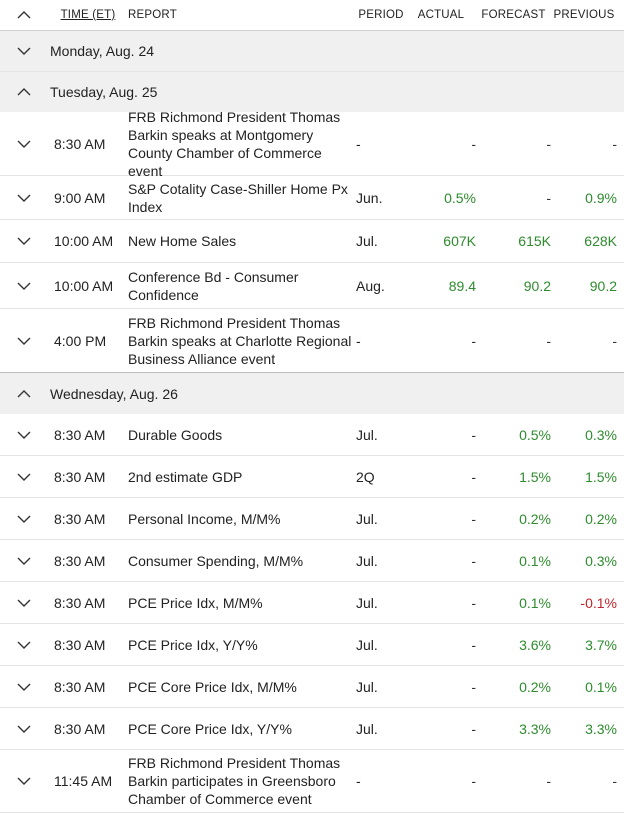  I want to click on forecast-cell: 615K, so click(534, 241).